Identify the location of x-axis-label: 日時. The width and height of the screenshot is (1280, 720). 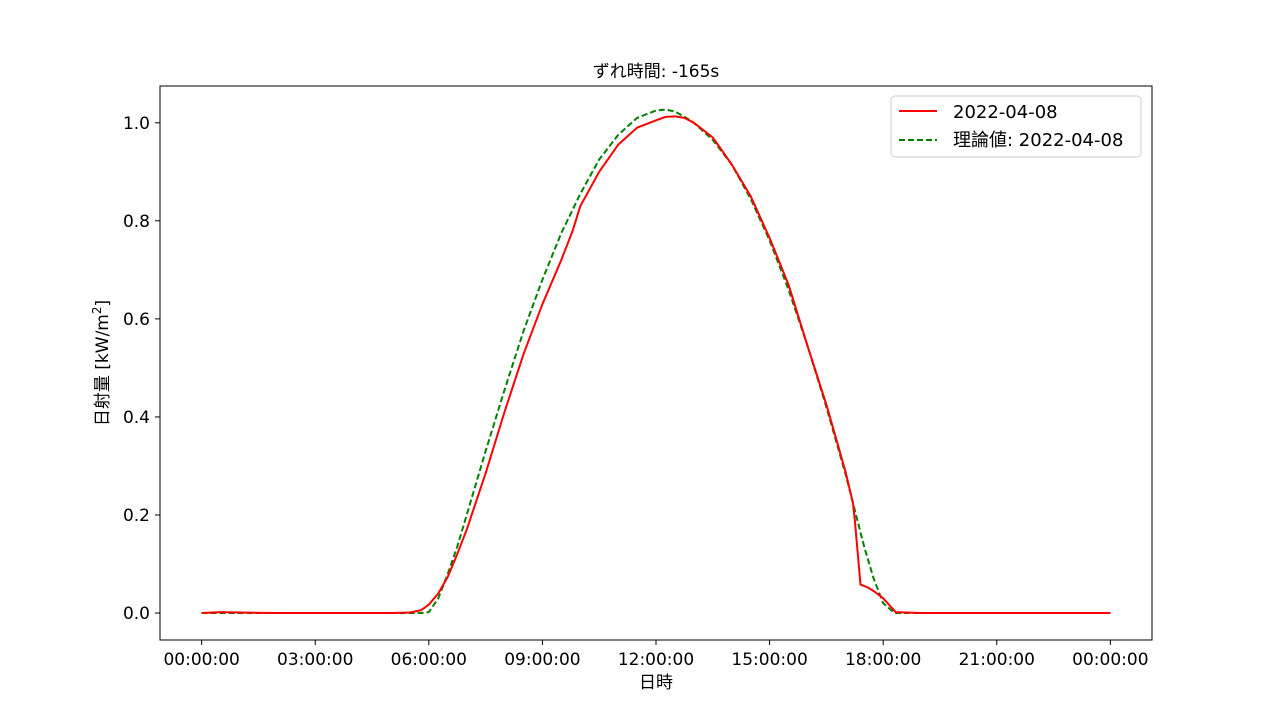
(656, 683).